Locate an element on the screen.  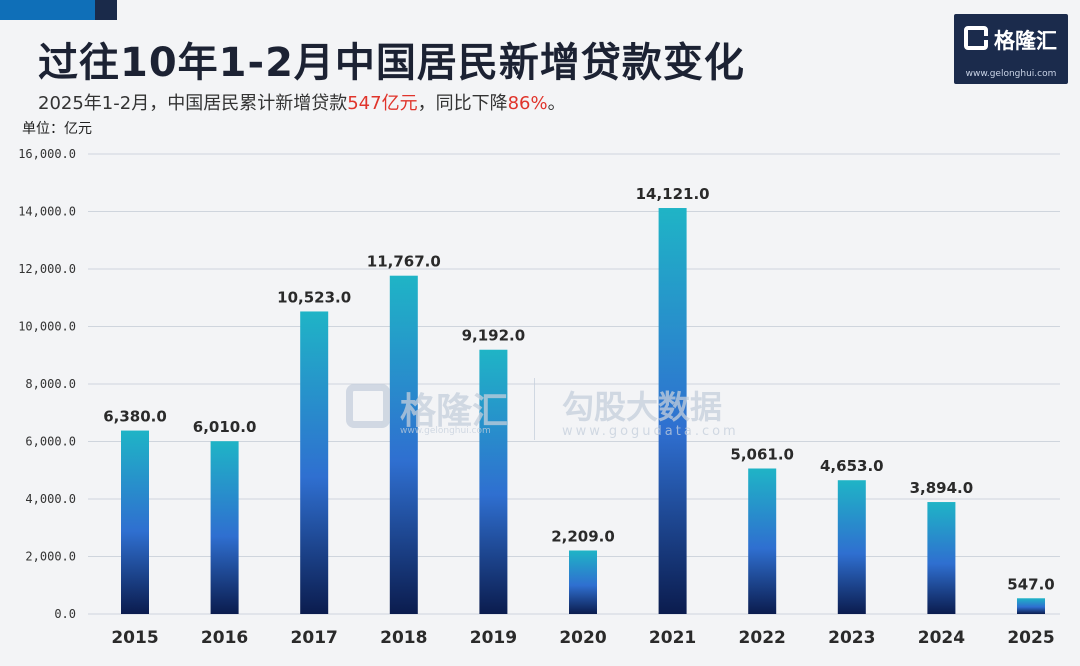
x-label-2021: 2021 is located at coordinates (672, 638).